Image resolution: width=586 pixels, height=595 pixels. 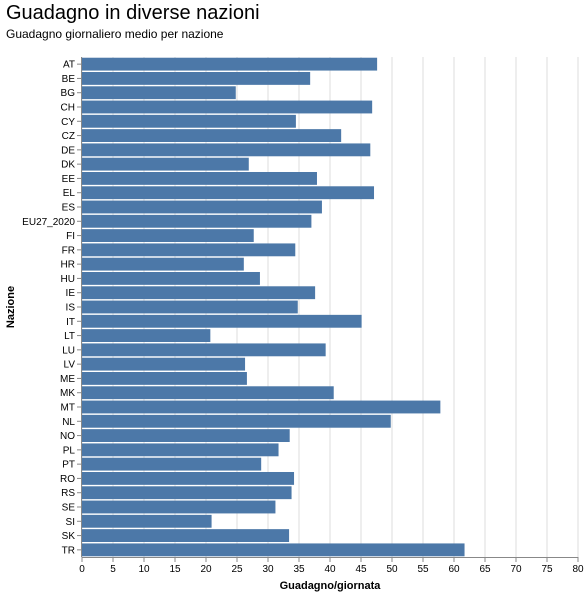 What do you see at coordinates (159, 93) in the screenshot?
I see `bar-bg` at bounding box center [159, 93].